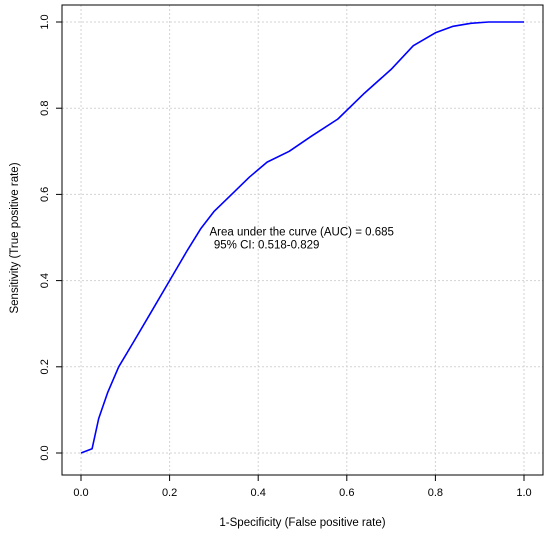 This screenshot has height=534, width=550. Describe the element at coordinates (523, 493) in the screenshot. I see `x-tick-label: 1.0` at that location.